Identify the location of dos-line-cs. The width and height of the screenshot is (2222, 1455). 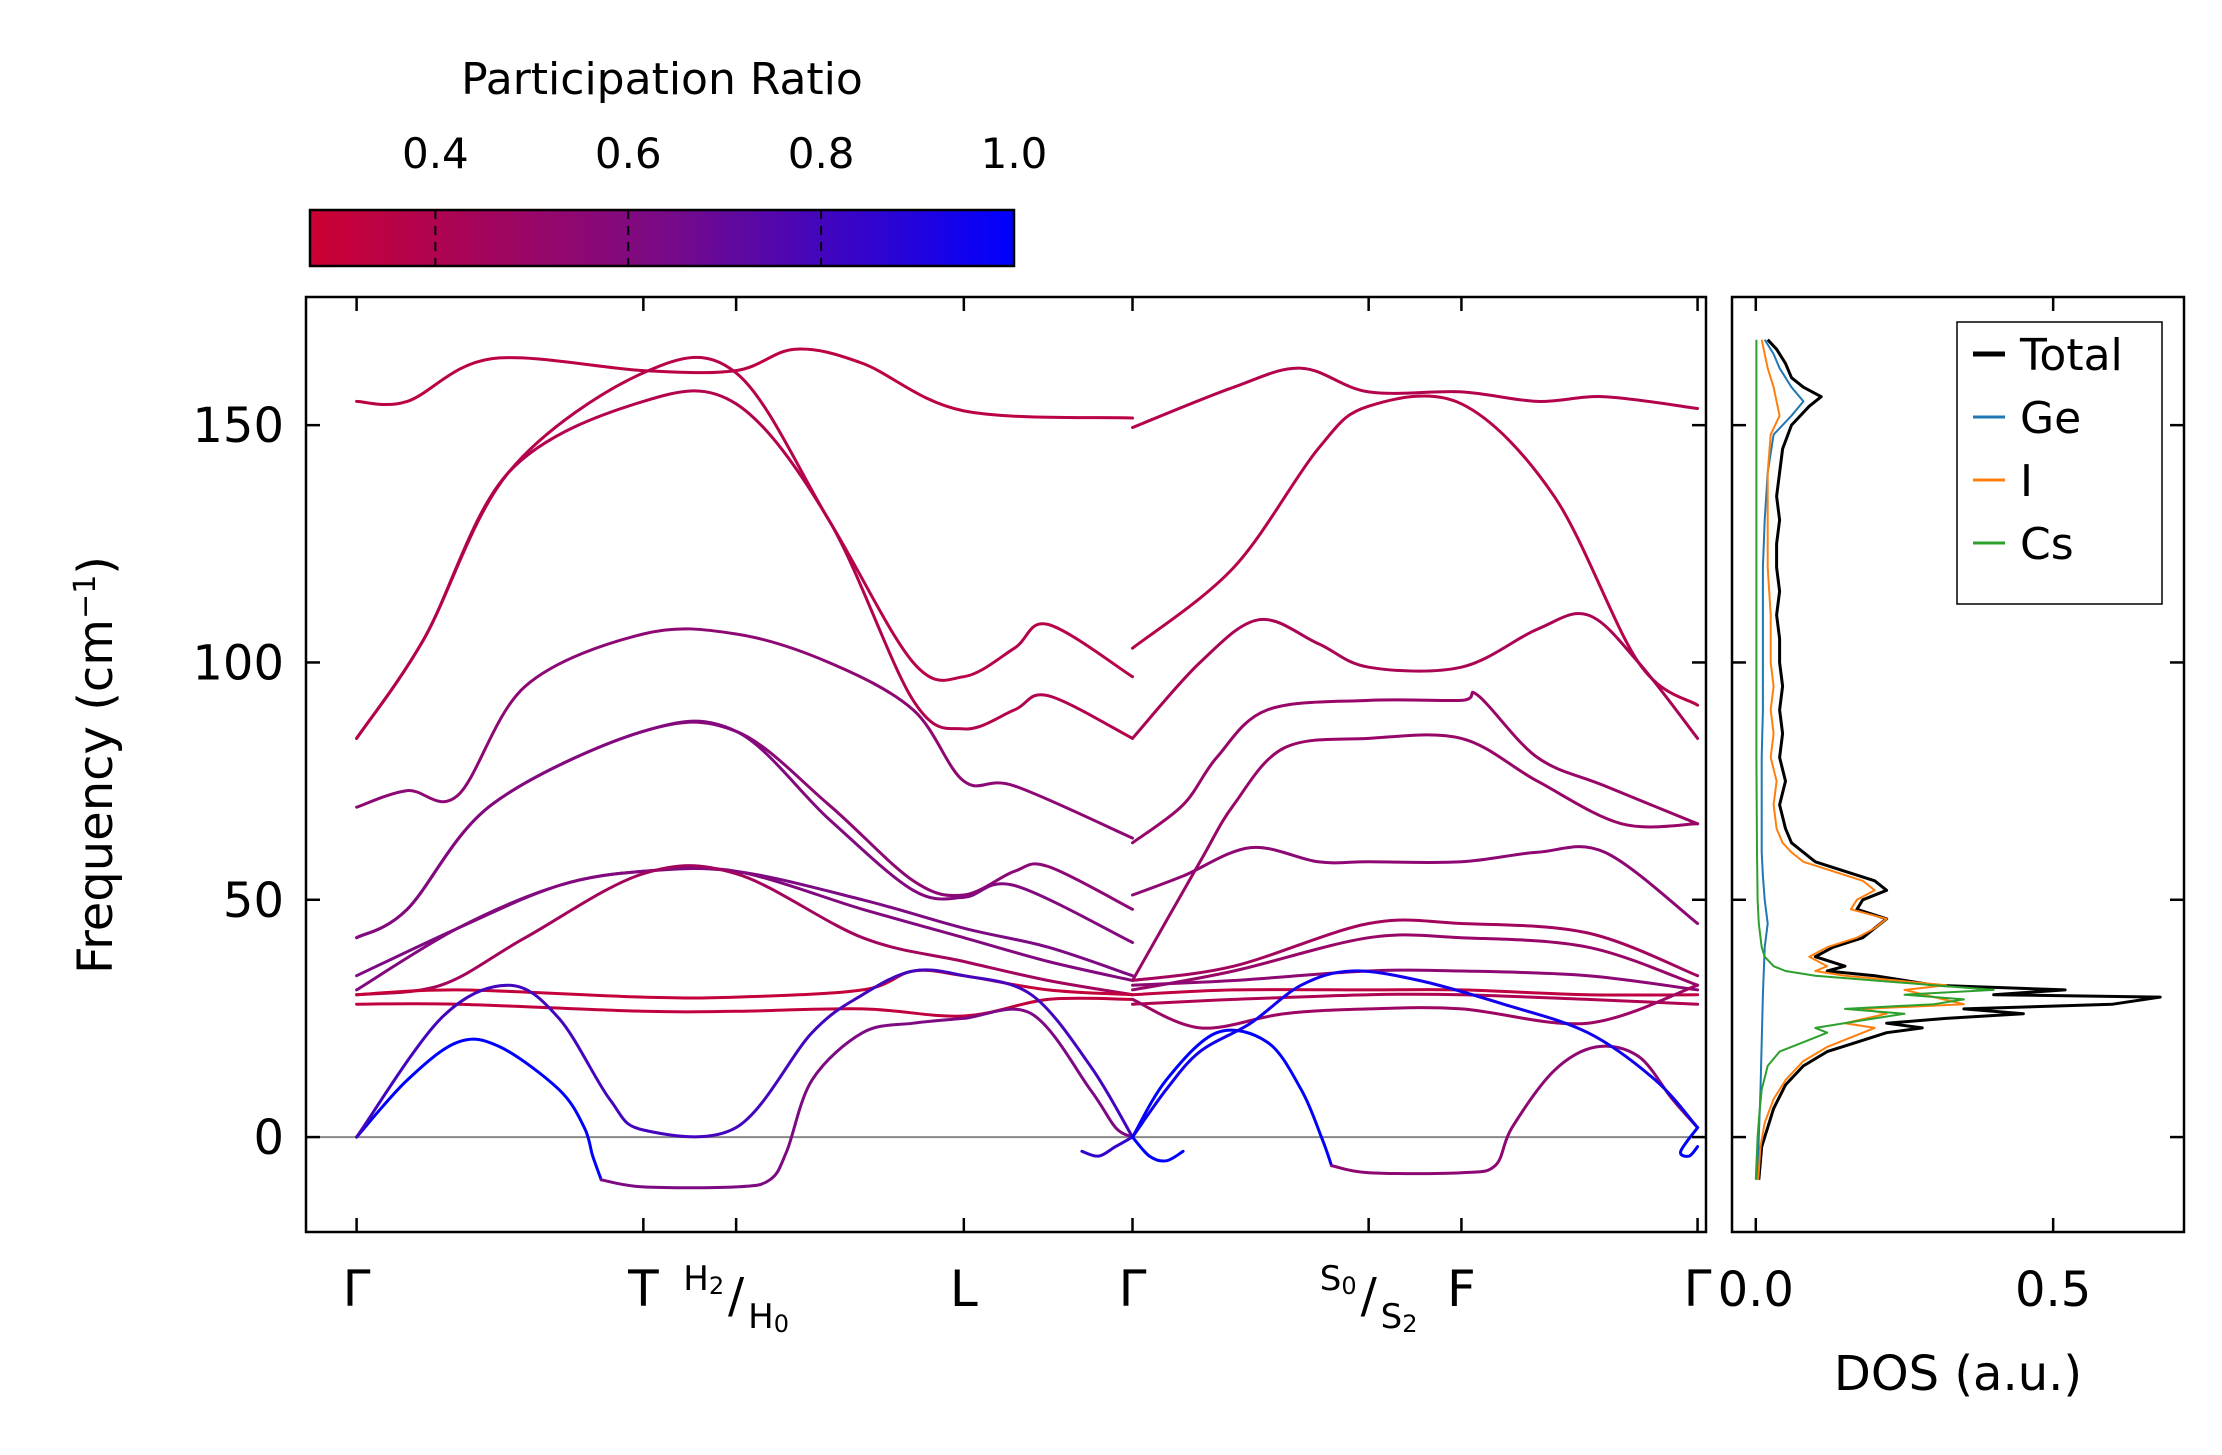
(1874, 759).